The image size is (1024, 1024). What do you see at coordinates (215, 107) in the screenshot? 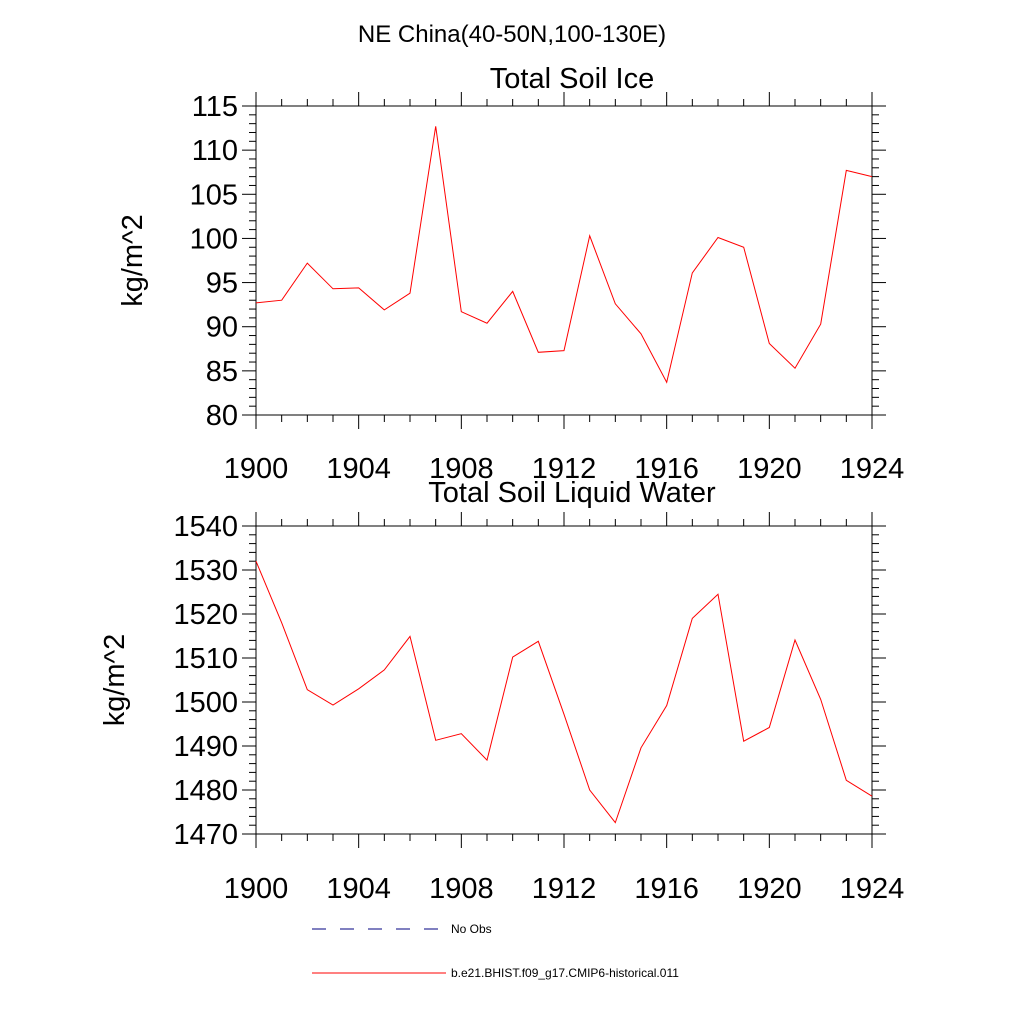
I see `y-tick-label: 115` at bounding box center [215, 107].